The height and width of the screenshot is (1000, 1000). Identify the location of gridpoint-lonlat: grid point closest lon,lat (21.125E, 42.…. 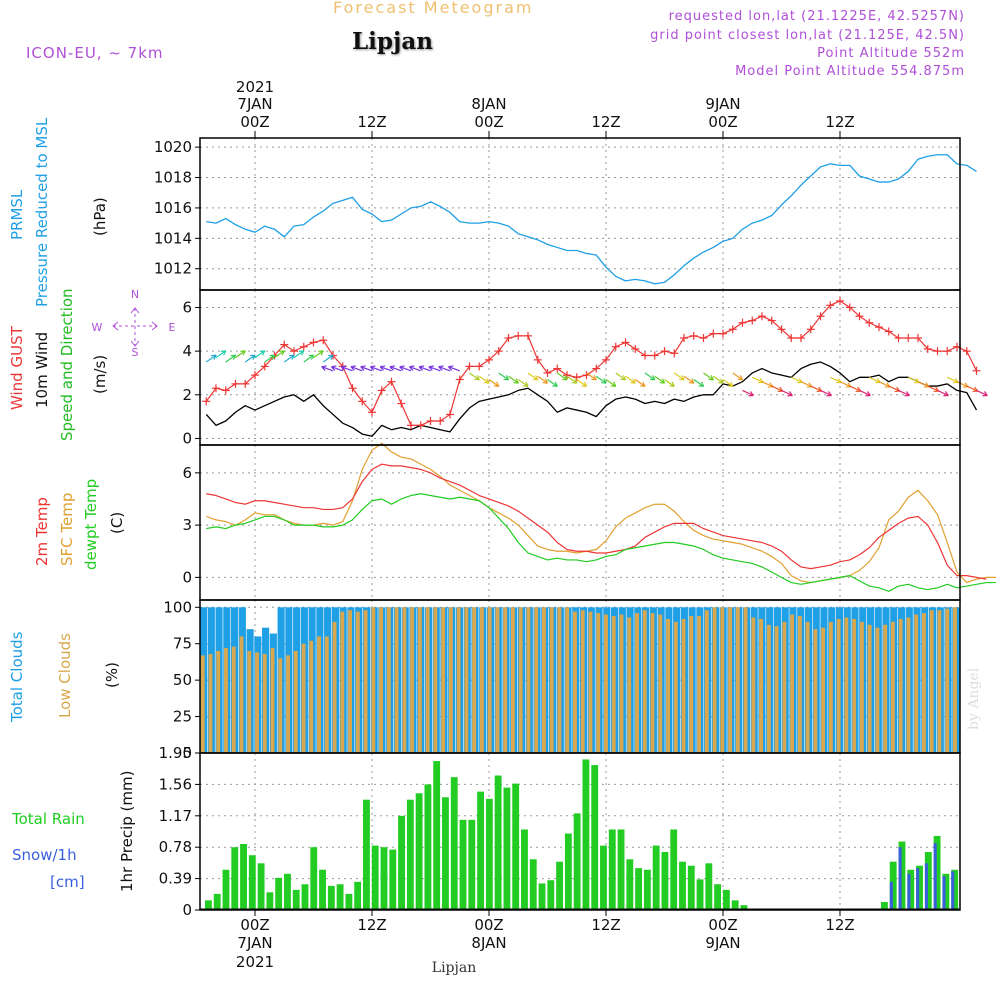
(807, 35).